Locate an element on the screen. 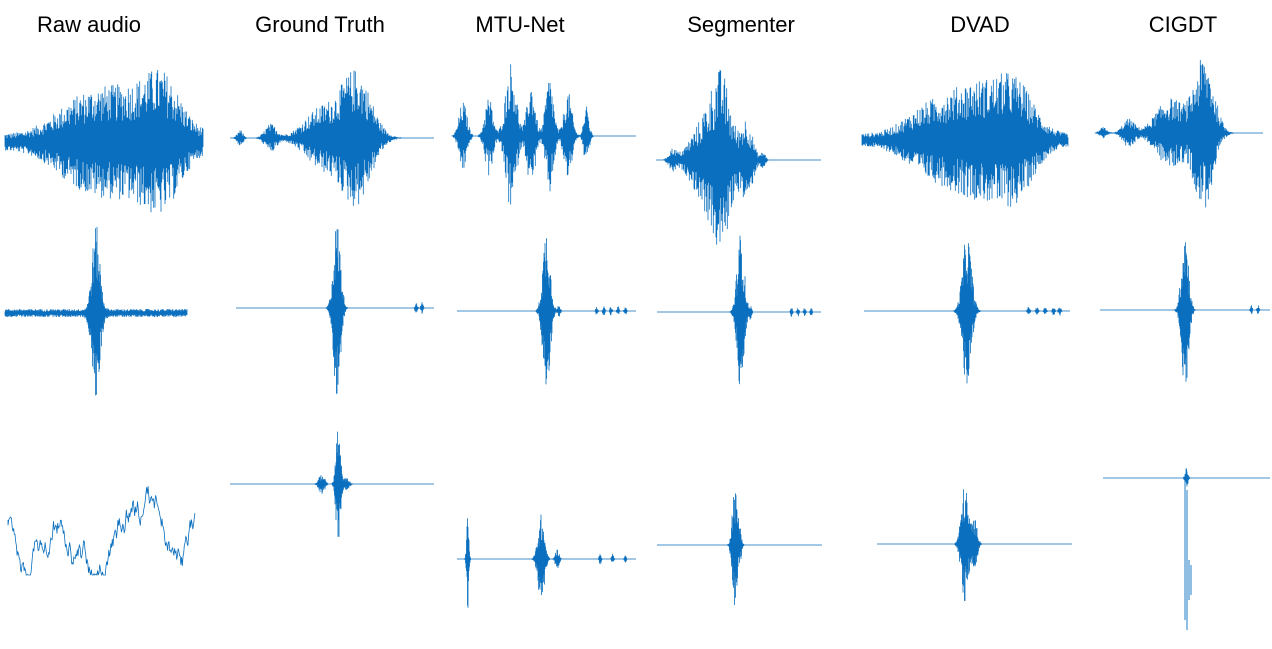 The width and height of the screenshot is (1272, 649). wave-r2-raw is located at coordinates (96, 311).